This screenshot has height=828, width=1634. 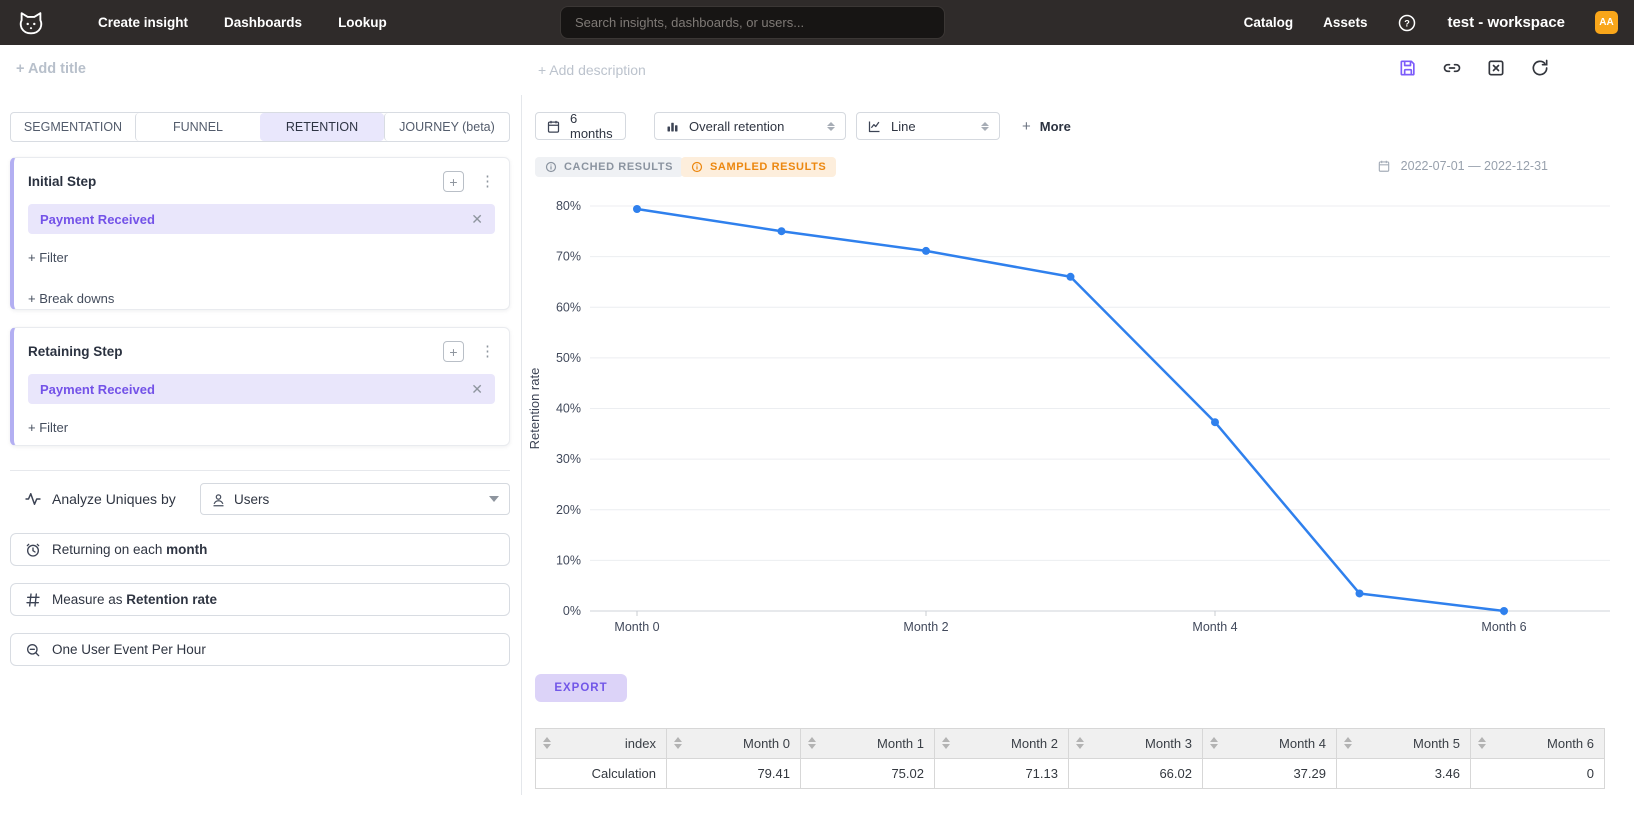 What do you see at coordinates (609, 167) in the screenshot?
I see `cached-results-badge: CACHED RESULTS` at bounding box center [609, 167].